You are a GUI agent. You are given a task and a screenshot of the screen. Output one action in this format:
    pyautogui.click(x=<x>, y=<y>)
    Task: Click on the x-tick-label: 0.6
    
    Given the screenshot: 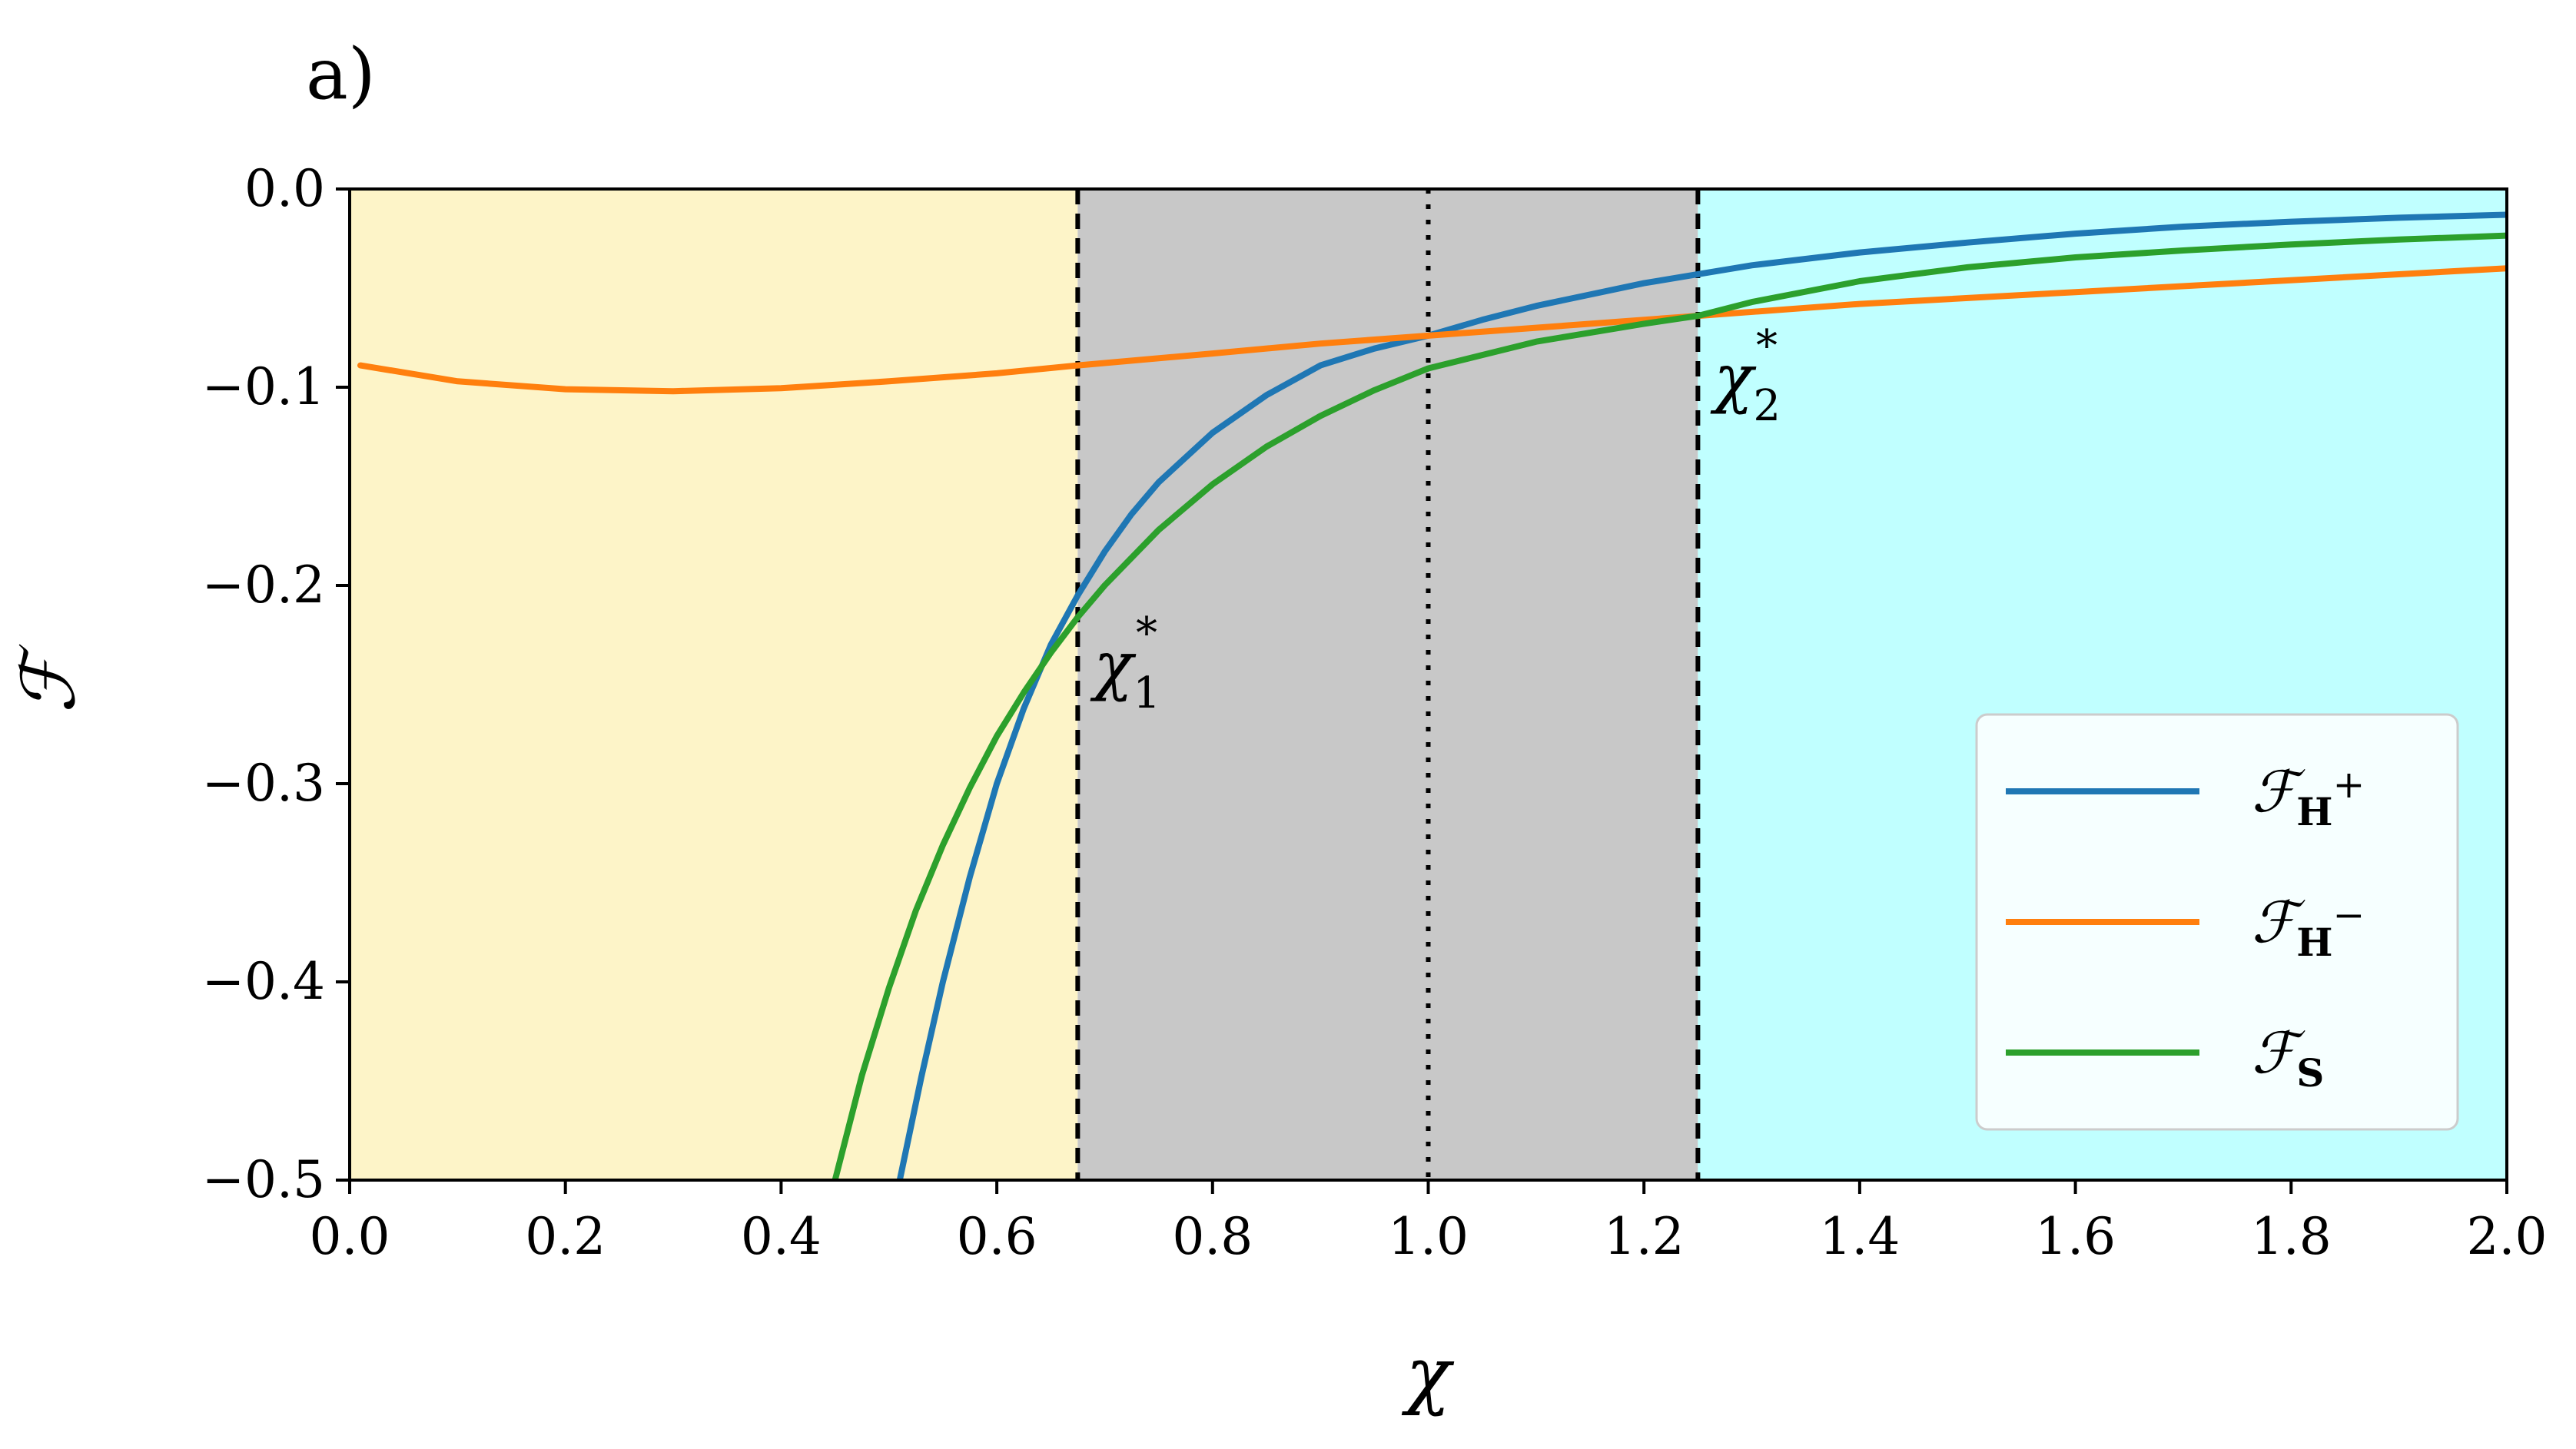 What is the action you would take?
    pyautogui.click(x=997, y=1237)
    